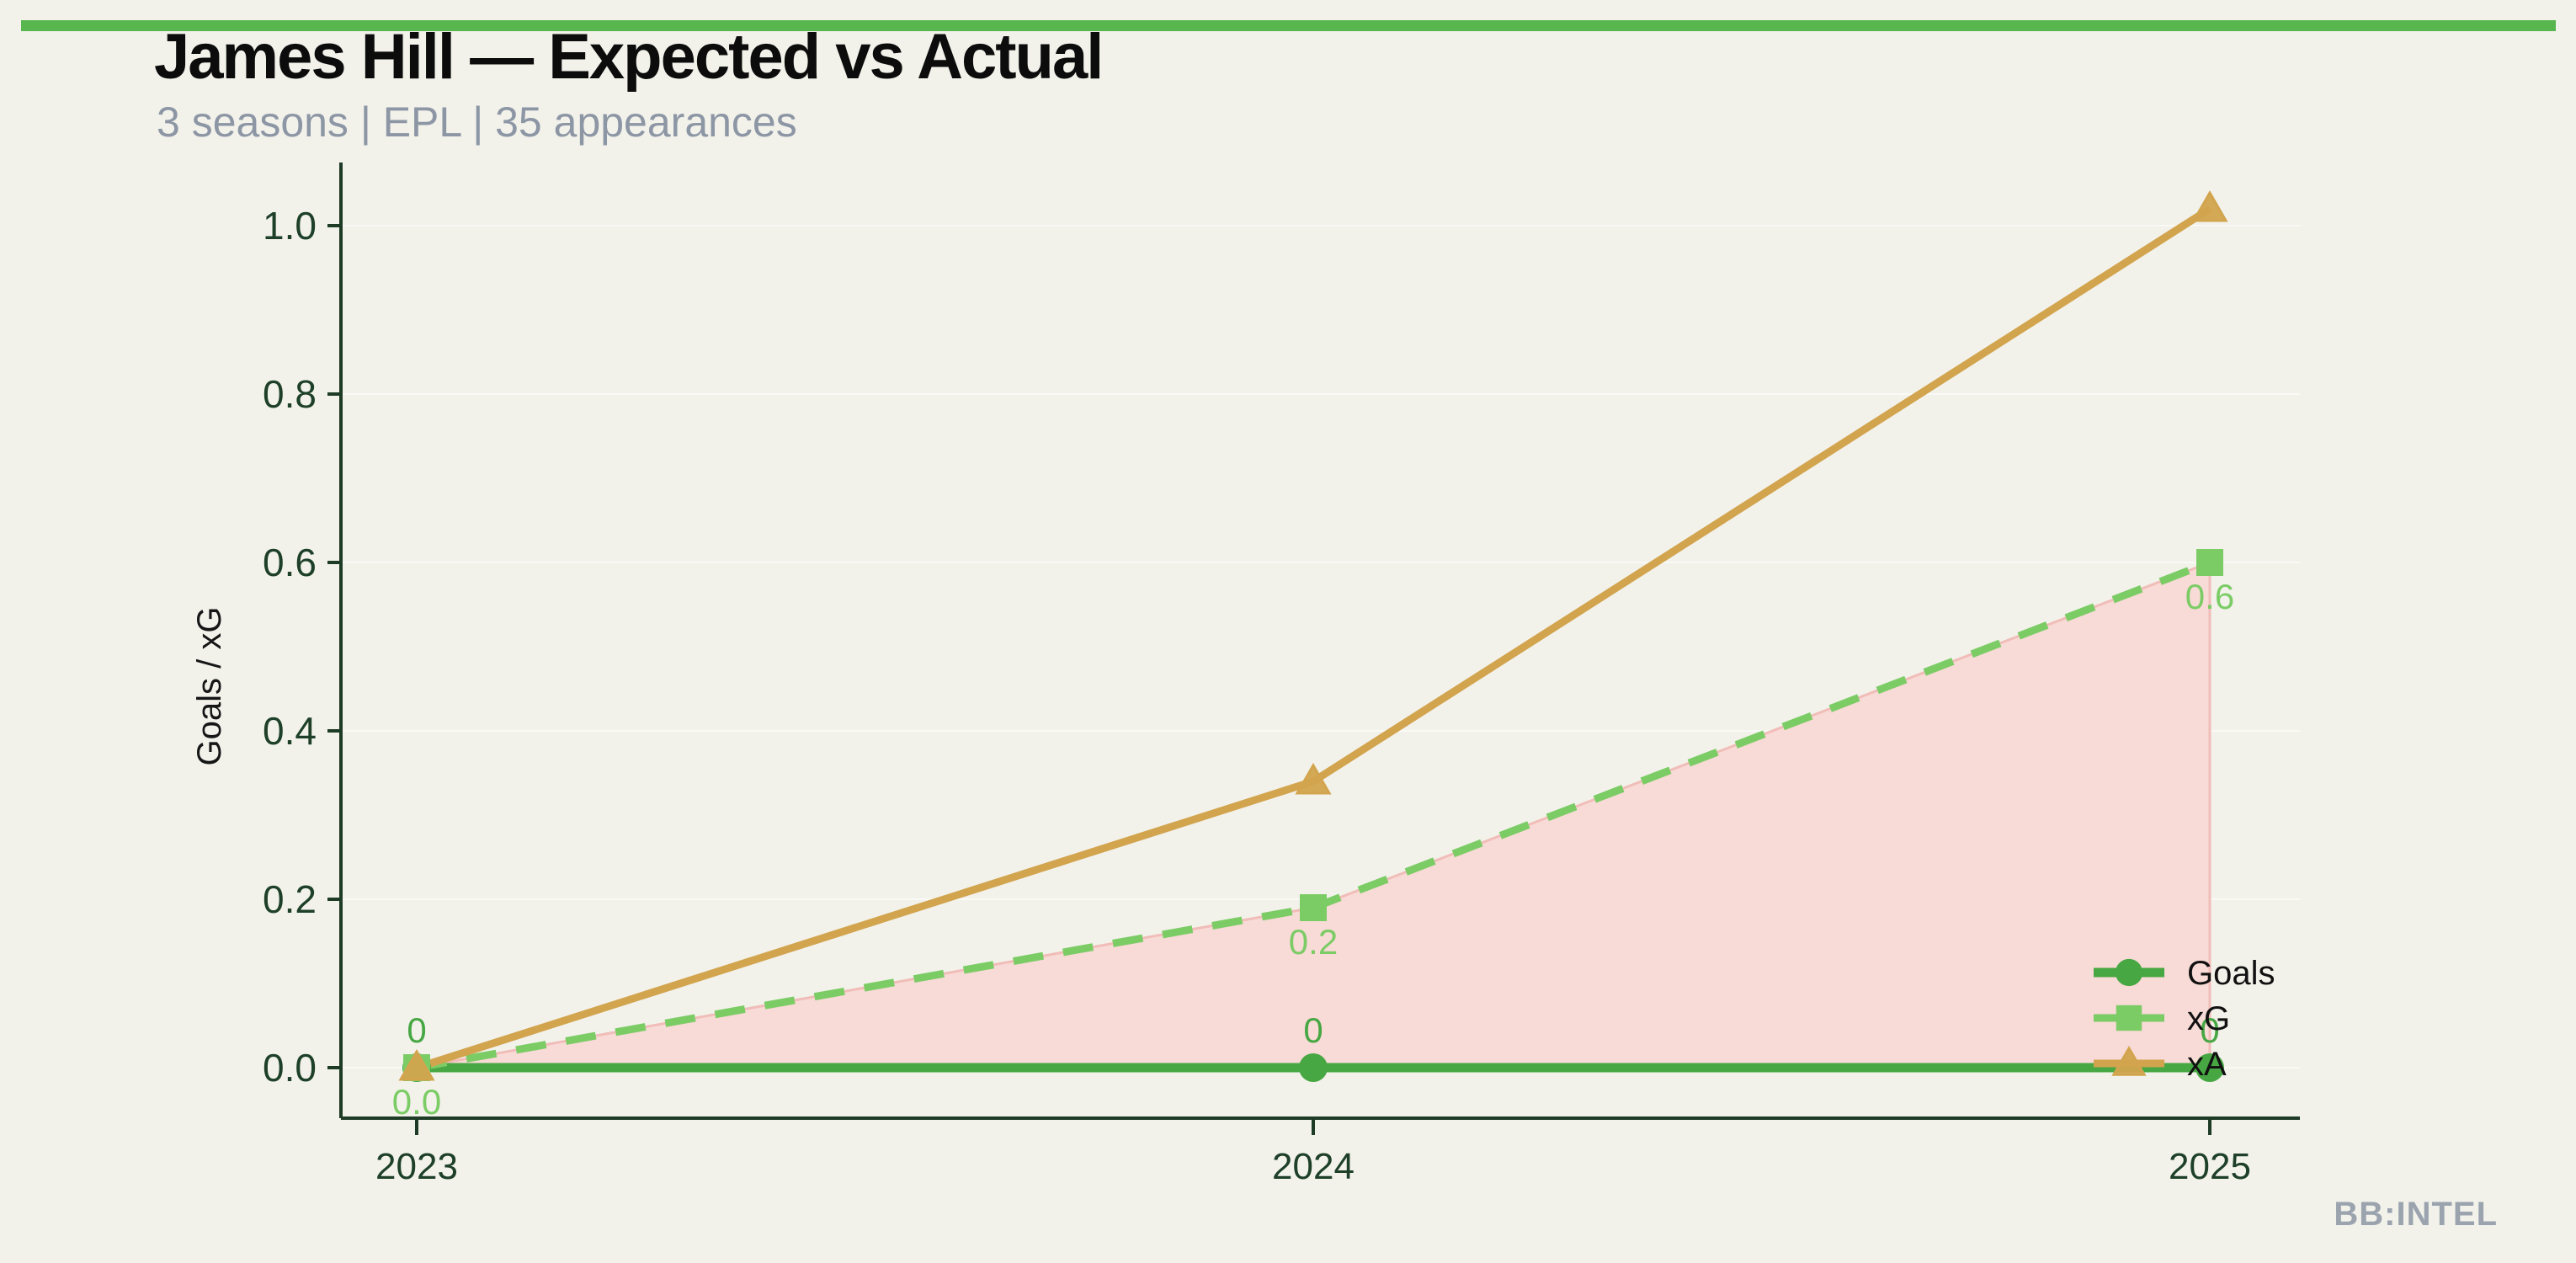  I want to click on x-tick-label: 2023, so click(417, 1166).